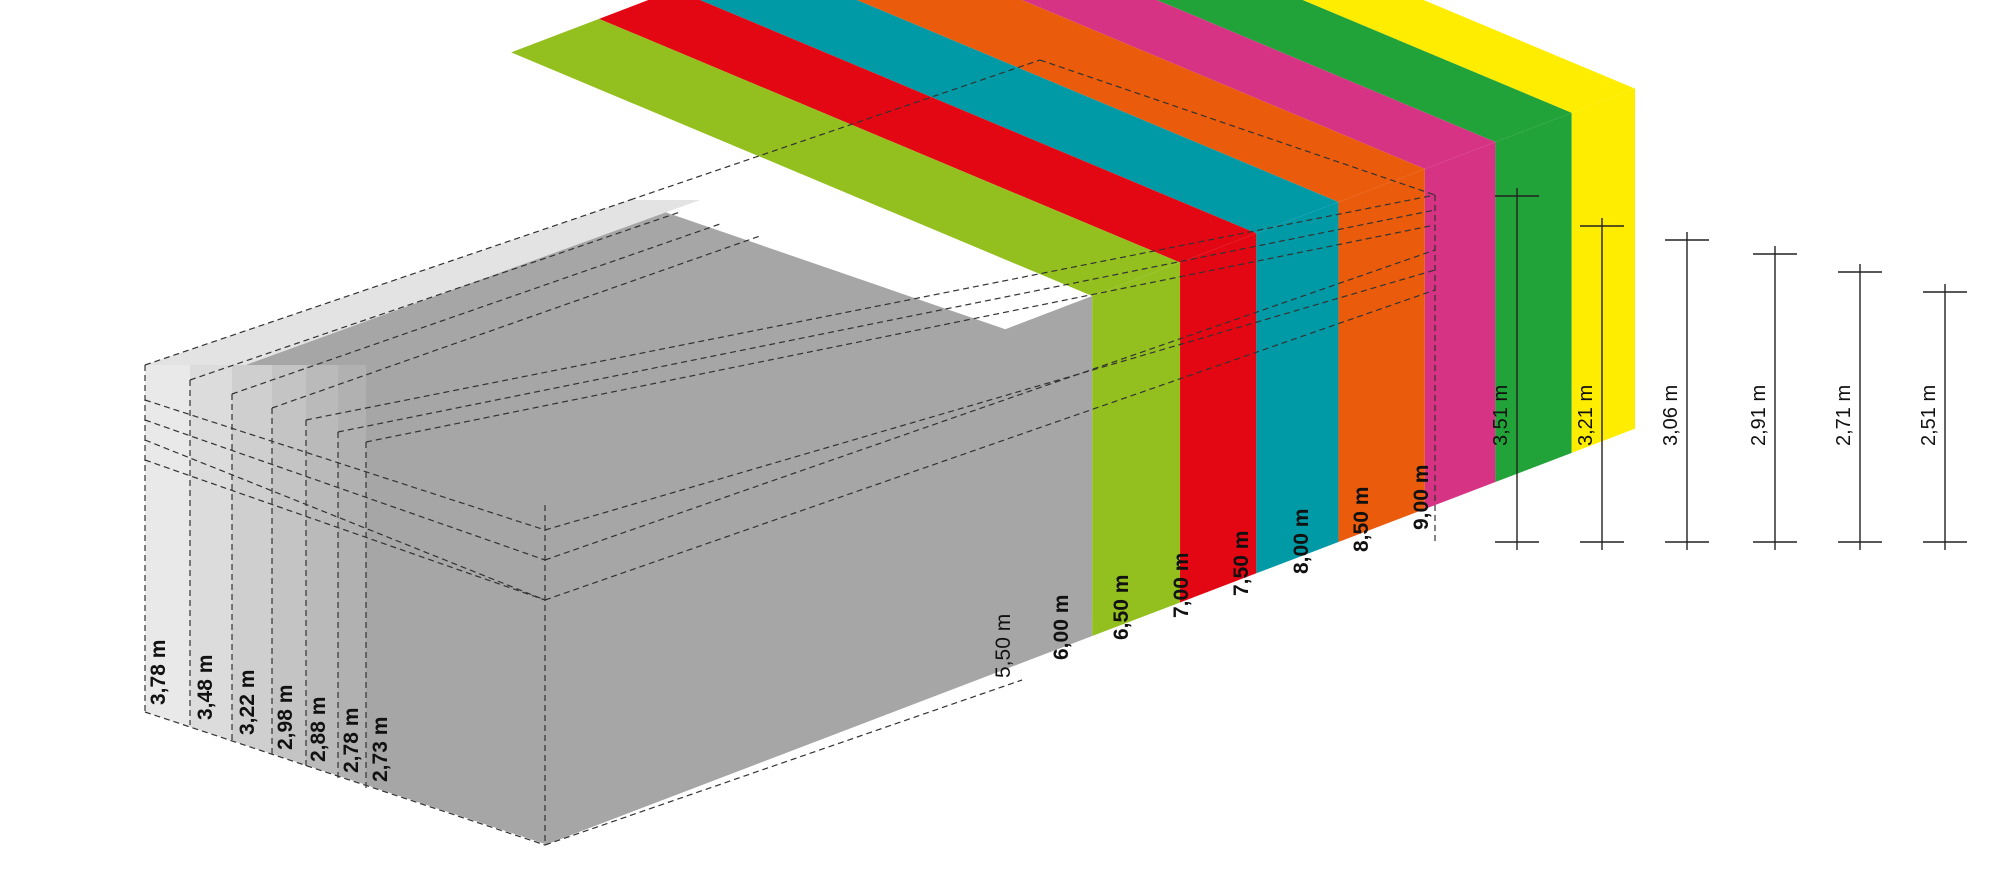 The width and height of the screenshot is (2000, 892). I want to click on width-label-5: 7,50 m, so click(1241, 563).